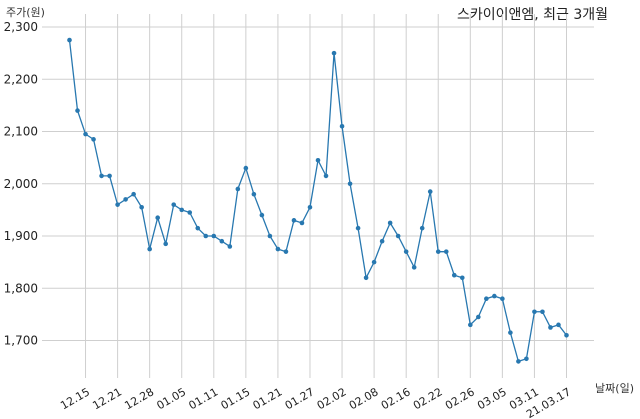 Image resolution: width=640 pixels, height=419 pixels. I want to click on x-tick-label: 12.15, so click(75, 398).